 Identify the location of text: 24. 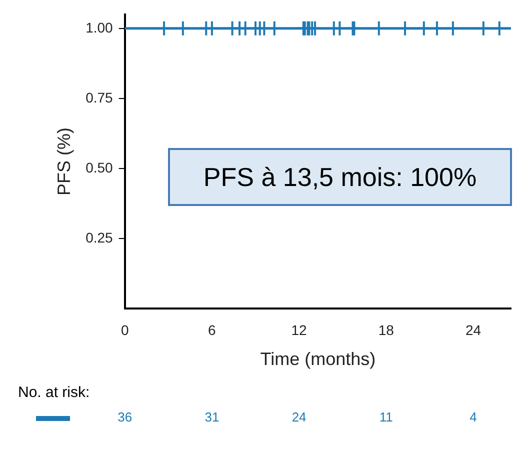
(299, 417).